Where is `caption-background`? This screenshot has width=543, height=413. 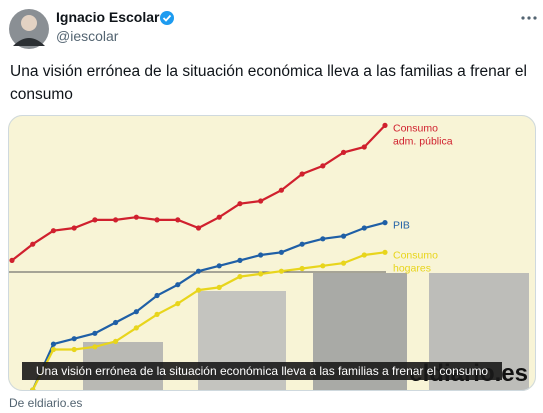 caption-background is located at coordinates (262, 371).